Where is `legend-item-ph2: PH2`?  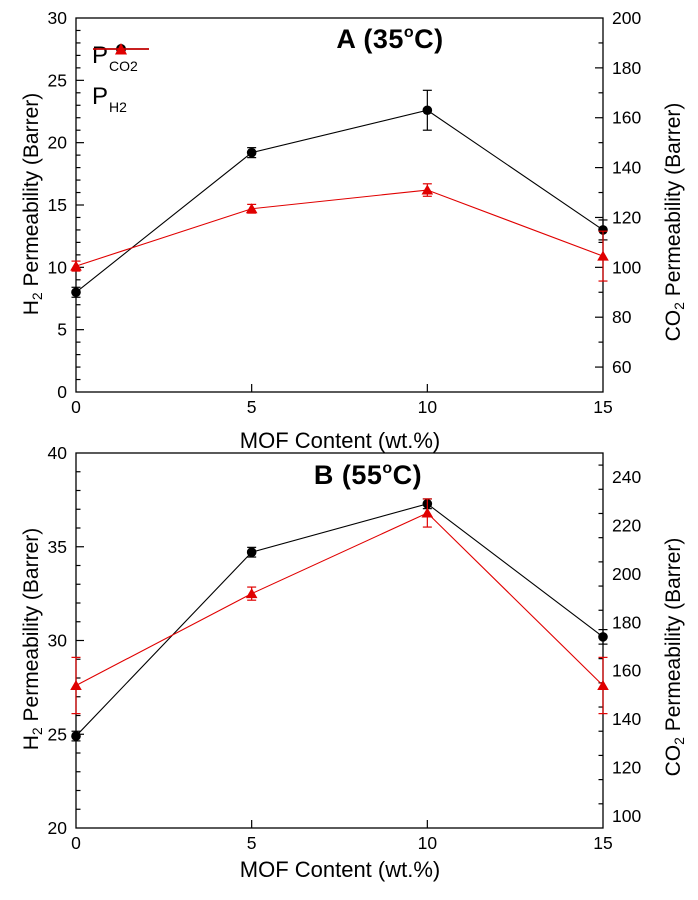 legend-item-ph2: PH2 is located at coordinates (120, 79).